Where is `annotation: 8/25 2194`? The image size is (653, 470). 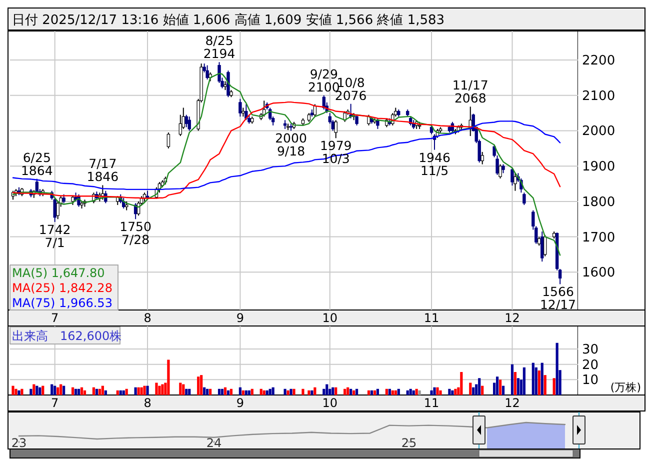 annotation: 8/25 2194 is located at coordinates (219, 47).